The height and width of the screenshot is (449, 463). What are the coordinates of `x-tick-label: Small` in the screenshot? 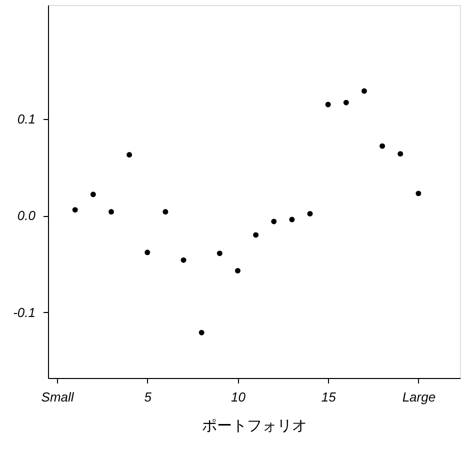 It's located at (58, 397).